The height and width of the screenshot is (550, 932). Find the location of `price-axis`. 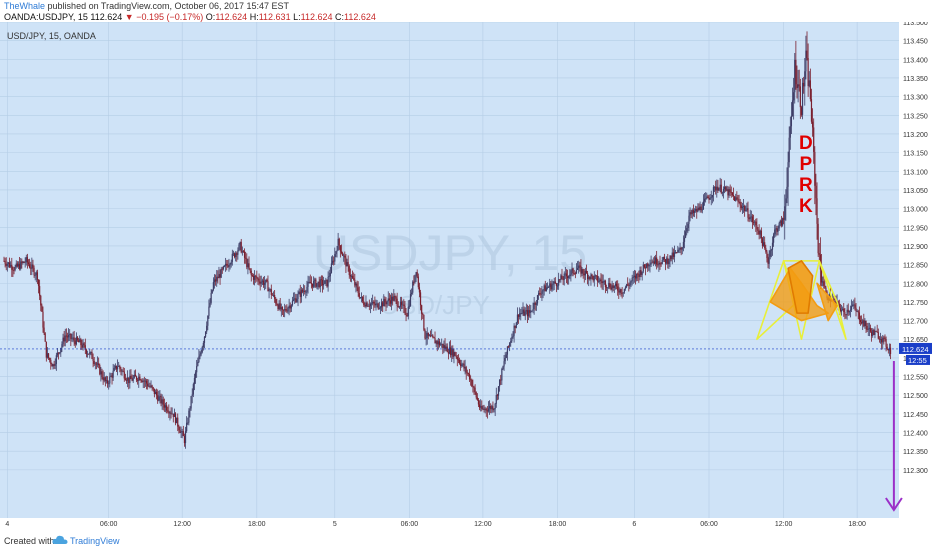

price-axis is located at coordinates (915, 275).